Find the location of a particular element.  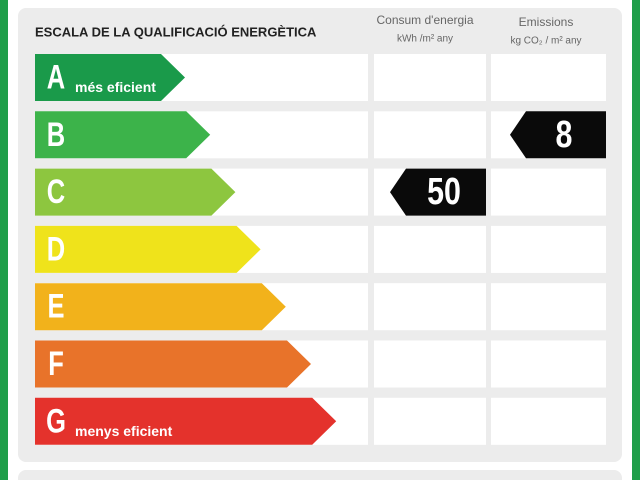

column-unit: kWh /m² any is located at coordinates (425, 39).